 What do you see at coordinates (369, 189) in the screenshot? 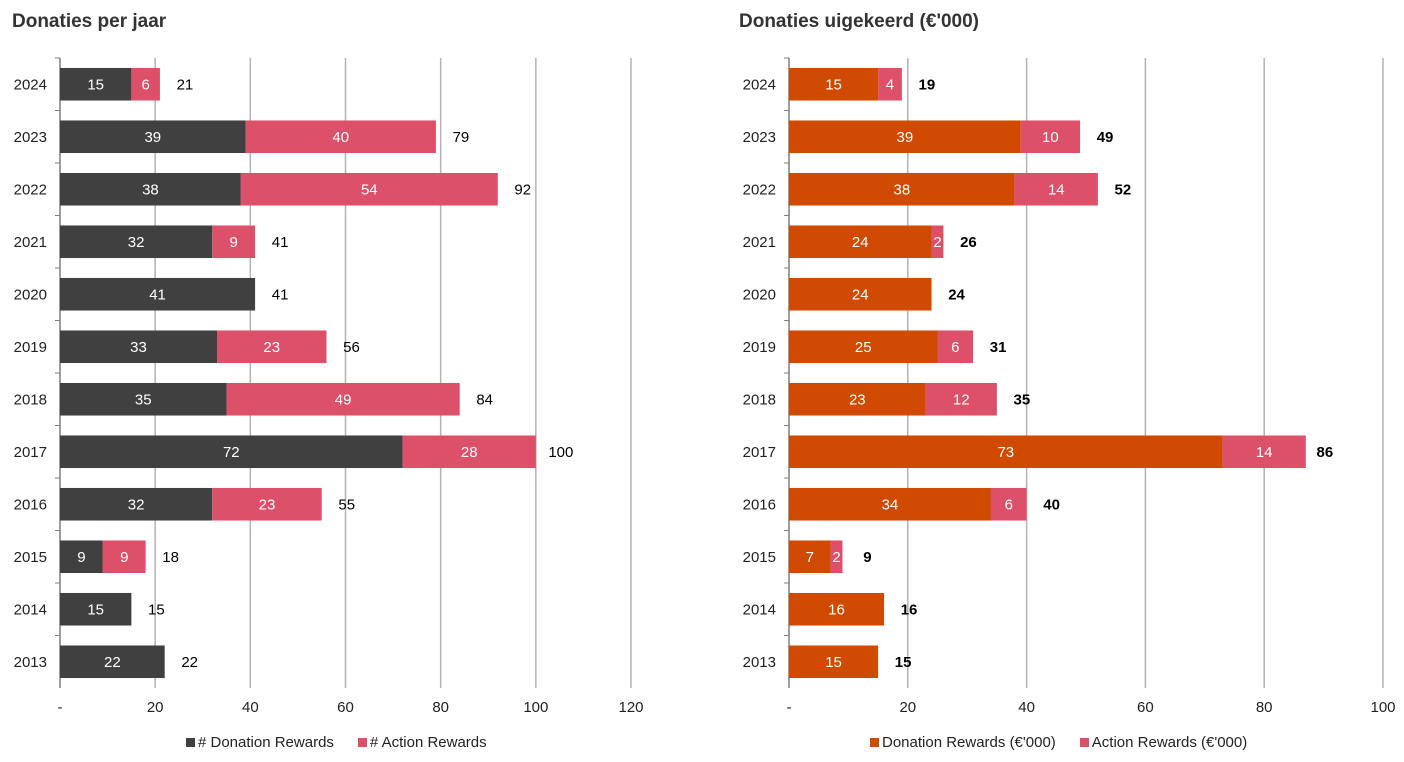
I see `data-label: 54` at bounding box center [369, 189].